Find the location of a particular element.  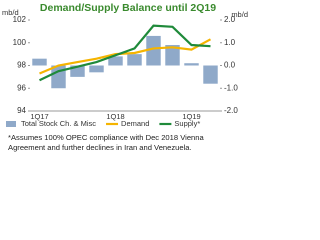

legend-swatch is located at coordinates (11, 124).